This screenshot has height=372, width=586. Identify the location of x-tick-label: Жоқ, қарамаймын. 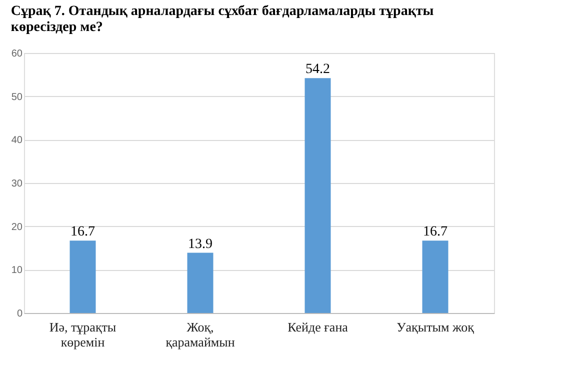
(200, 335).